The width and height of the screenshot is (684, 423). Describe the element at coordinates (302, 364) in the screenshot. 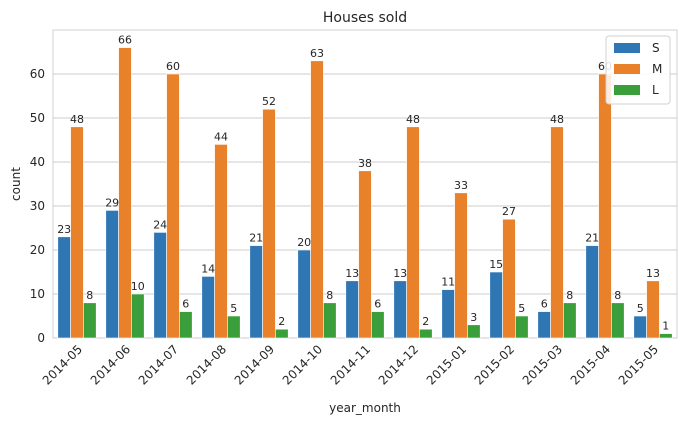

I see `x-tick-label: 2014-10` at that location.